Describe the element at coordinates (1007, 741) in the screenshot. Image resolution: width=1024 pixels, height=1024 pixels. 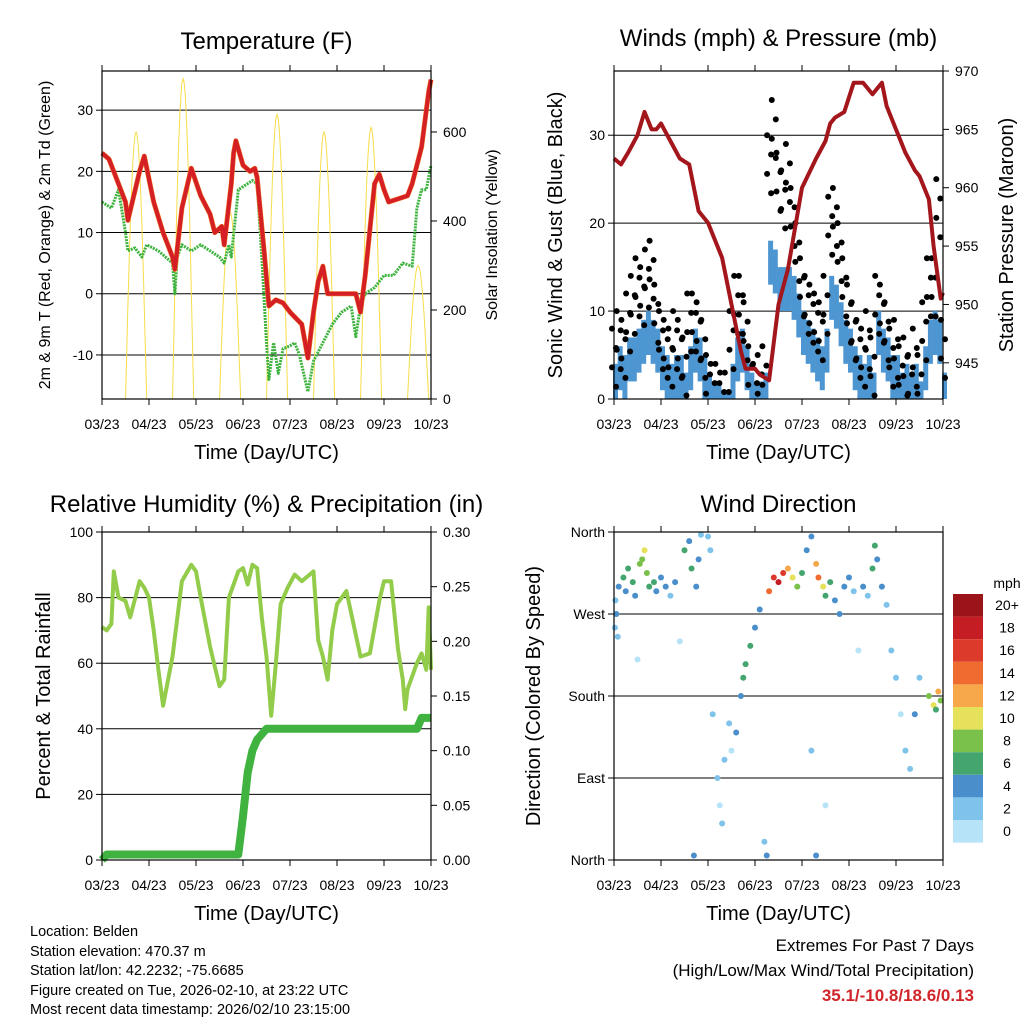
I see `legend-label: 8` at that location.